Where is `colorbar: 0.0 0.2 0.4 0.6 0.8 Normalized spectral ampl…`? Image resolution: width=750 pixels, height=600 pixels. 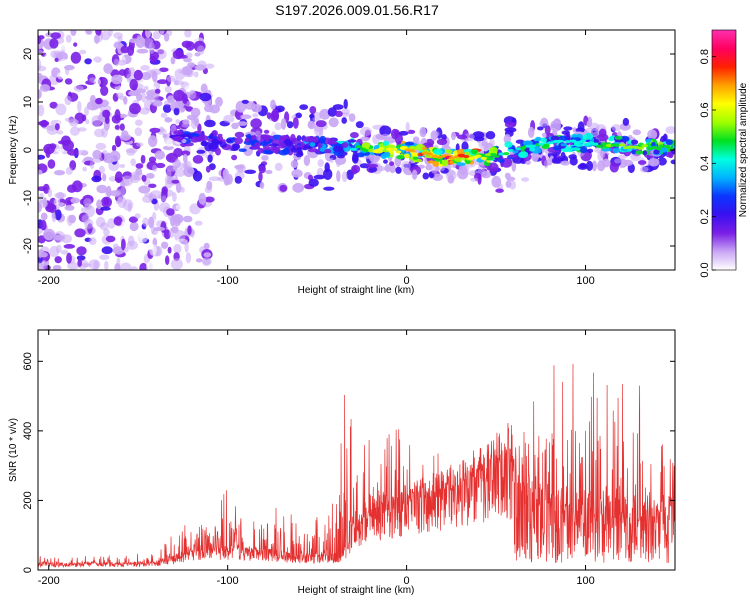
colorbar: 0.0 0.2 0.4 0.6 0.8 Normalized spectral ampl… is located at coordinates (724, 153).